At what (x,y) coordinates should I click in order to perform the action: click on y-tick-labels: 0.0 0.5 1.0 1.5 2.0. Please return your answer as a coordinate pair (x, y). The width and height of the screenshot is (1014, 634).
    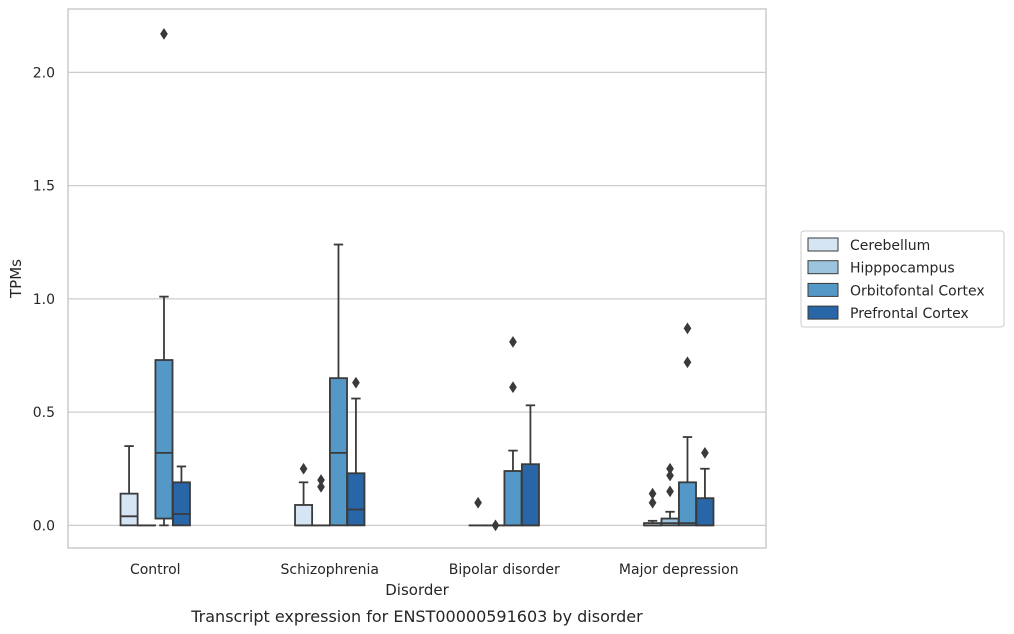
    Looking at the image, I should click on (44, 299).